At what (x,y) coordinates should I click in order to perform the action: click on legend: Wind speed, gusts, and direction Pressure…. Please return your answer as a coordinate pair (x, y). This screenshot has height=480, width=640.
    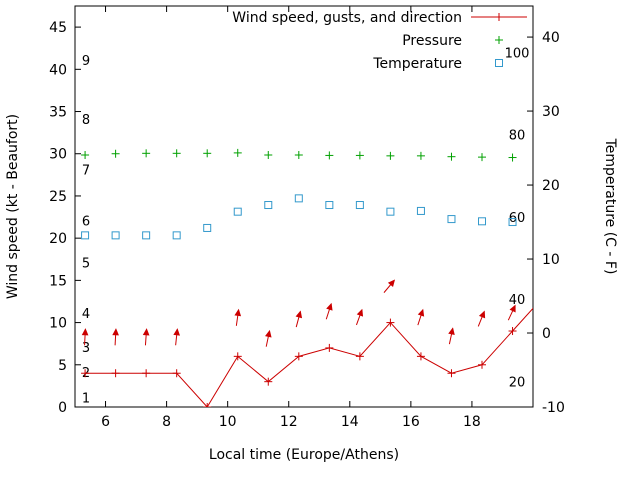
    Looking at the image, I should click on (379, 41).